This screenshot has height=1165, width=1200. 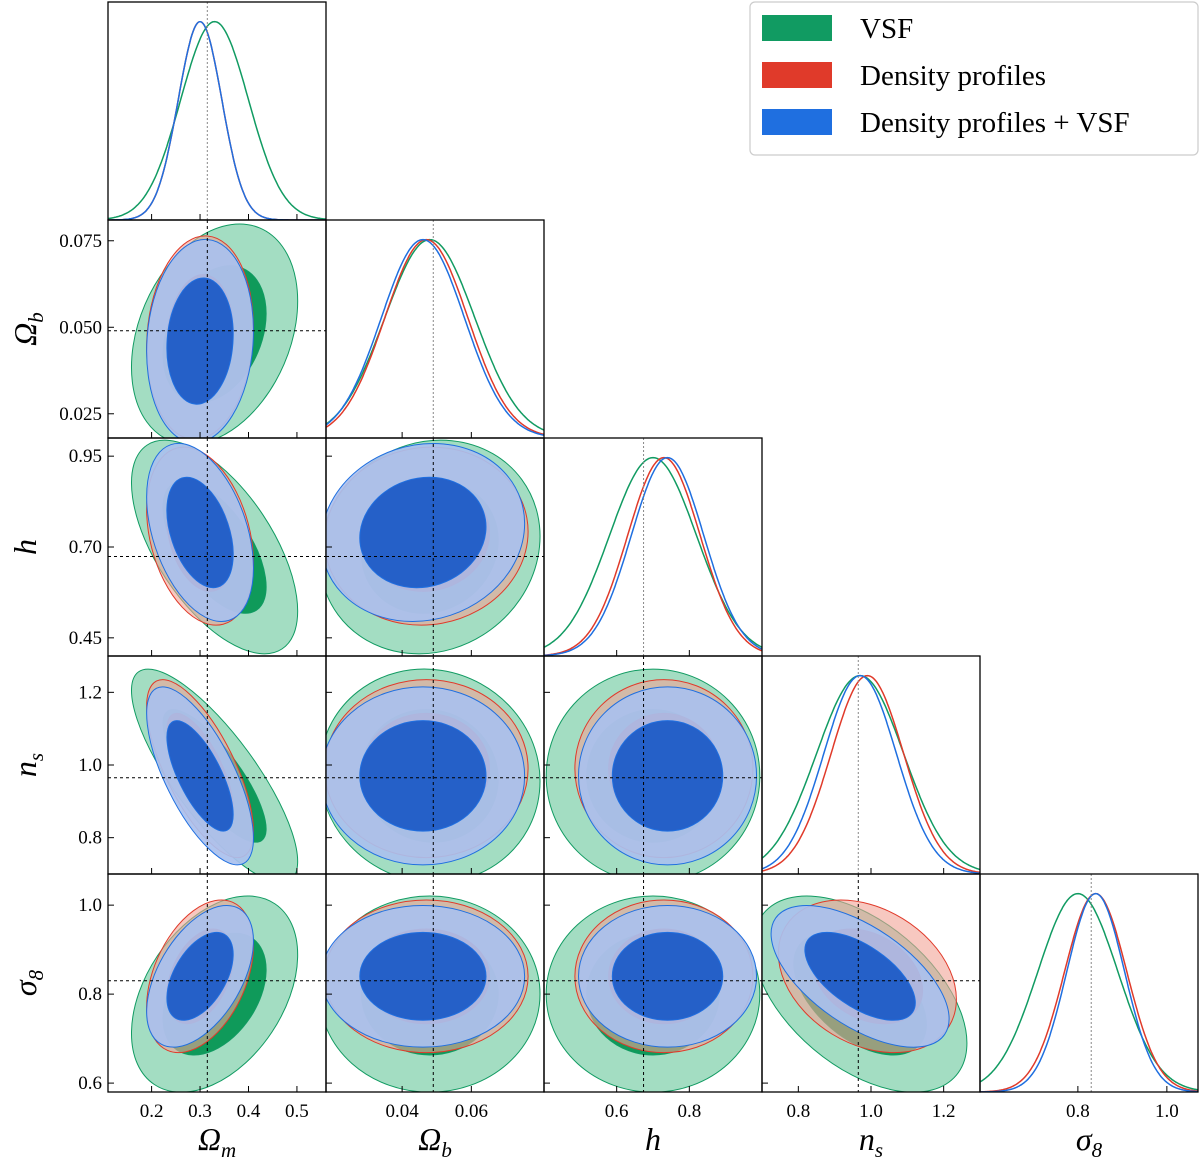 What do you see at coordinates (90, 1083) in the screenshot?
I see `y-tick-label: 0.6` at bounding box center [90, 1083].